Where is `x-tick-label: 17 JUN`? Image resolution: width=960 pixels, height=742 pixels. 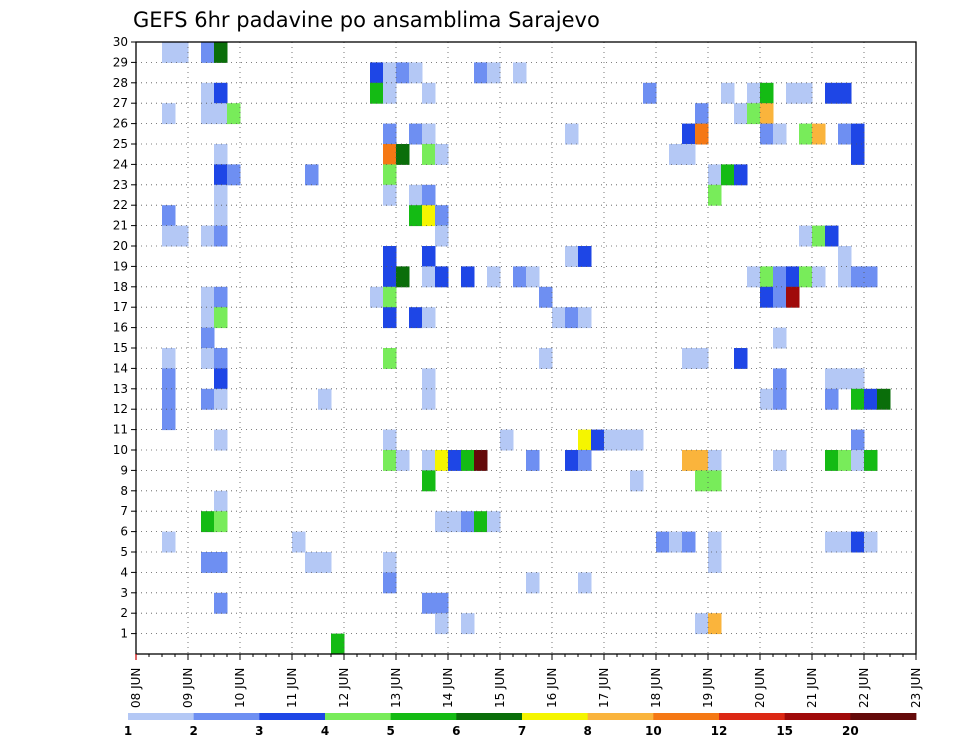 x-tick-label: 17 JUN is located at coordinates (604, 688).